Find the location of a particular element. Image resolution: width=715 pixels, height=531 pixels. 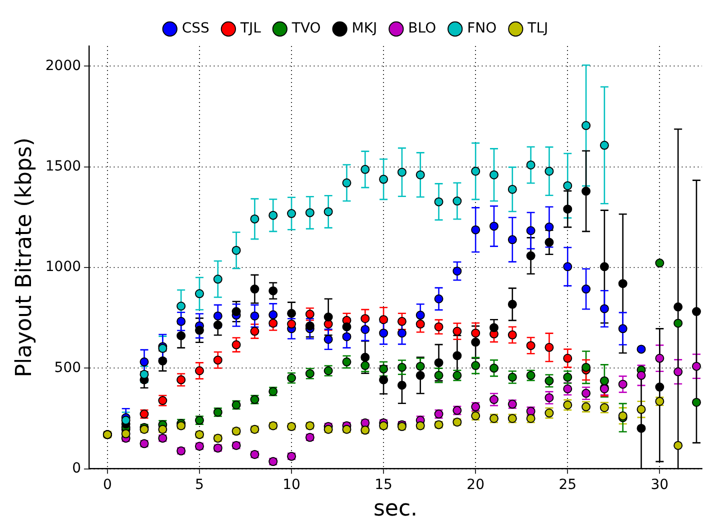

x-tick-label: 0 is located at coordinates (107, 484).